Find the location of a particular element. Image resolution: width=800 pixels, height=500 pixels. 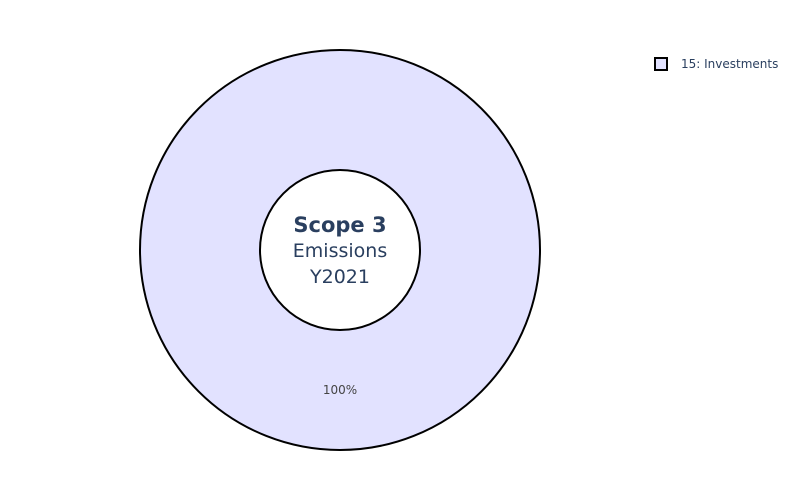

center-line-2: Y2021 is located at coordinates (339, 277).